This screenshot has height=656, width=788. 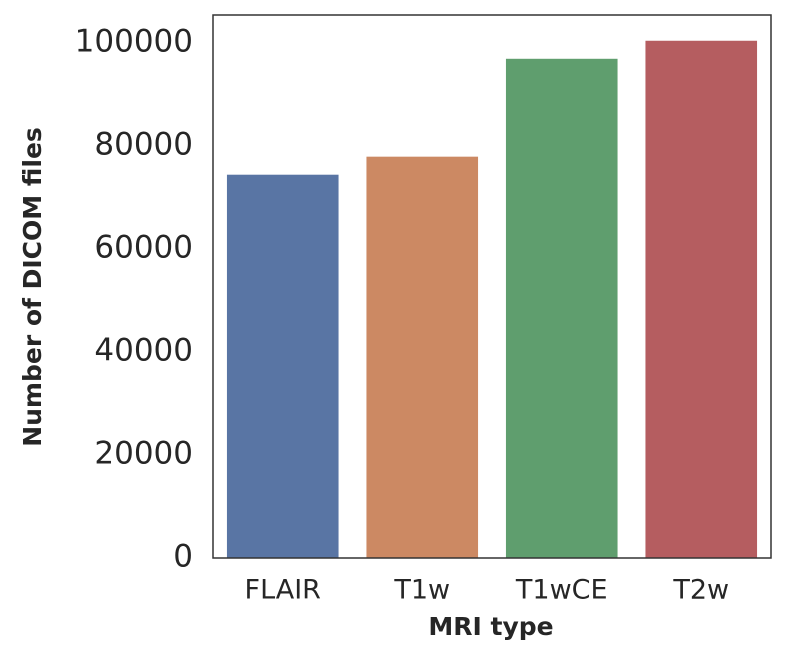 I want to click on y-tick-label: 40000, so click(x=143, y=350).